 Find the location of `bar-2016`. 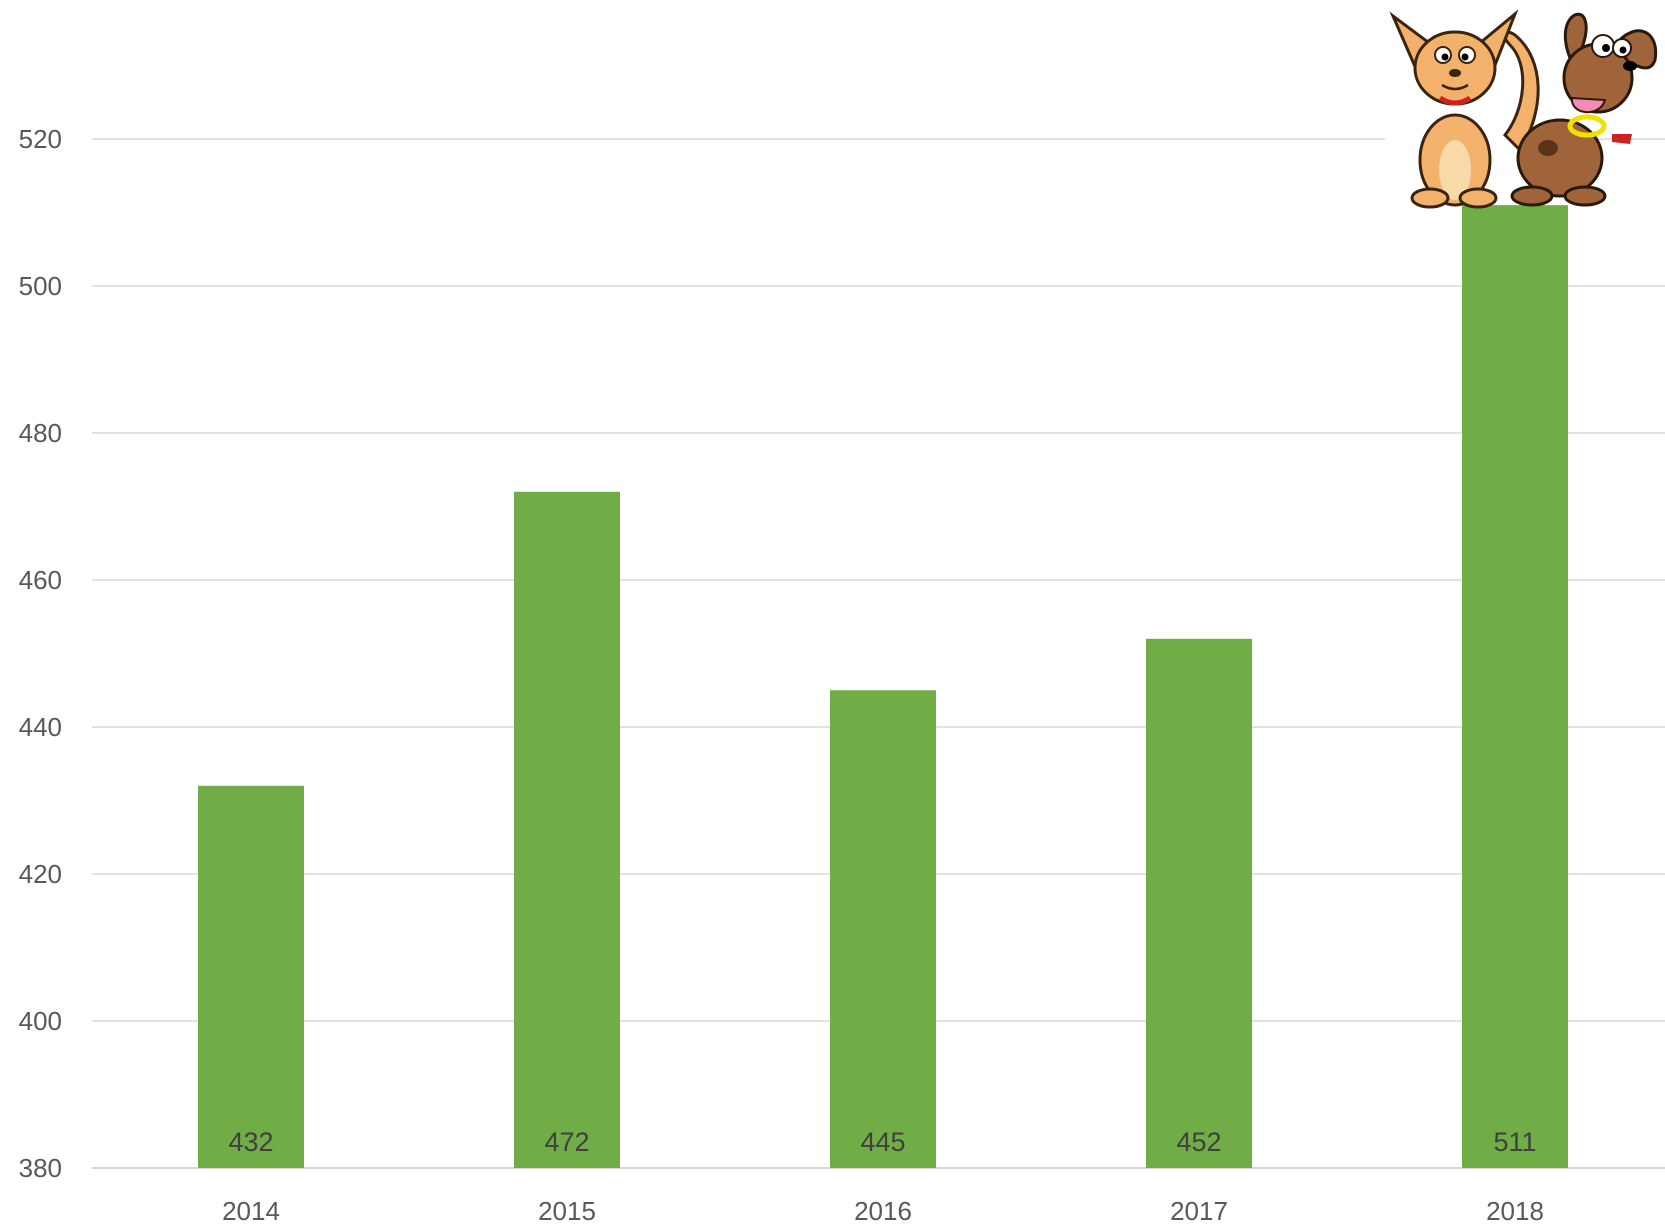

bar-2016 is located at coordinates (883, 929).